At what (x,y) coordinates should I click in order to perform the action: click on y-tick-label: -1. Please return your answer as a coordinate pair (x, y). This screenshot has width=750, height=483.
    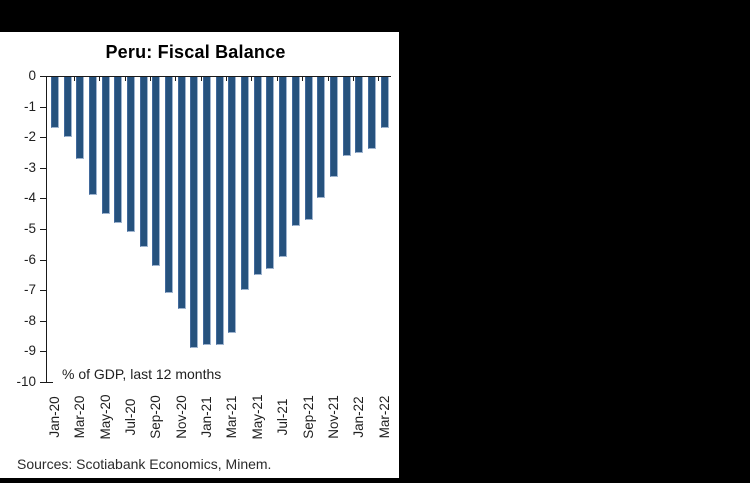
    Looking at the image, I should click on (29, 106).